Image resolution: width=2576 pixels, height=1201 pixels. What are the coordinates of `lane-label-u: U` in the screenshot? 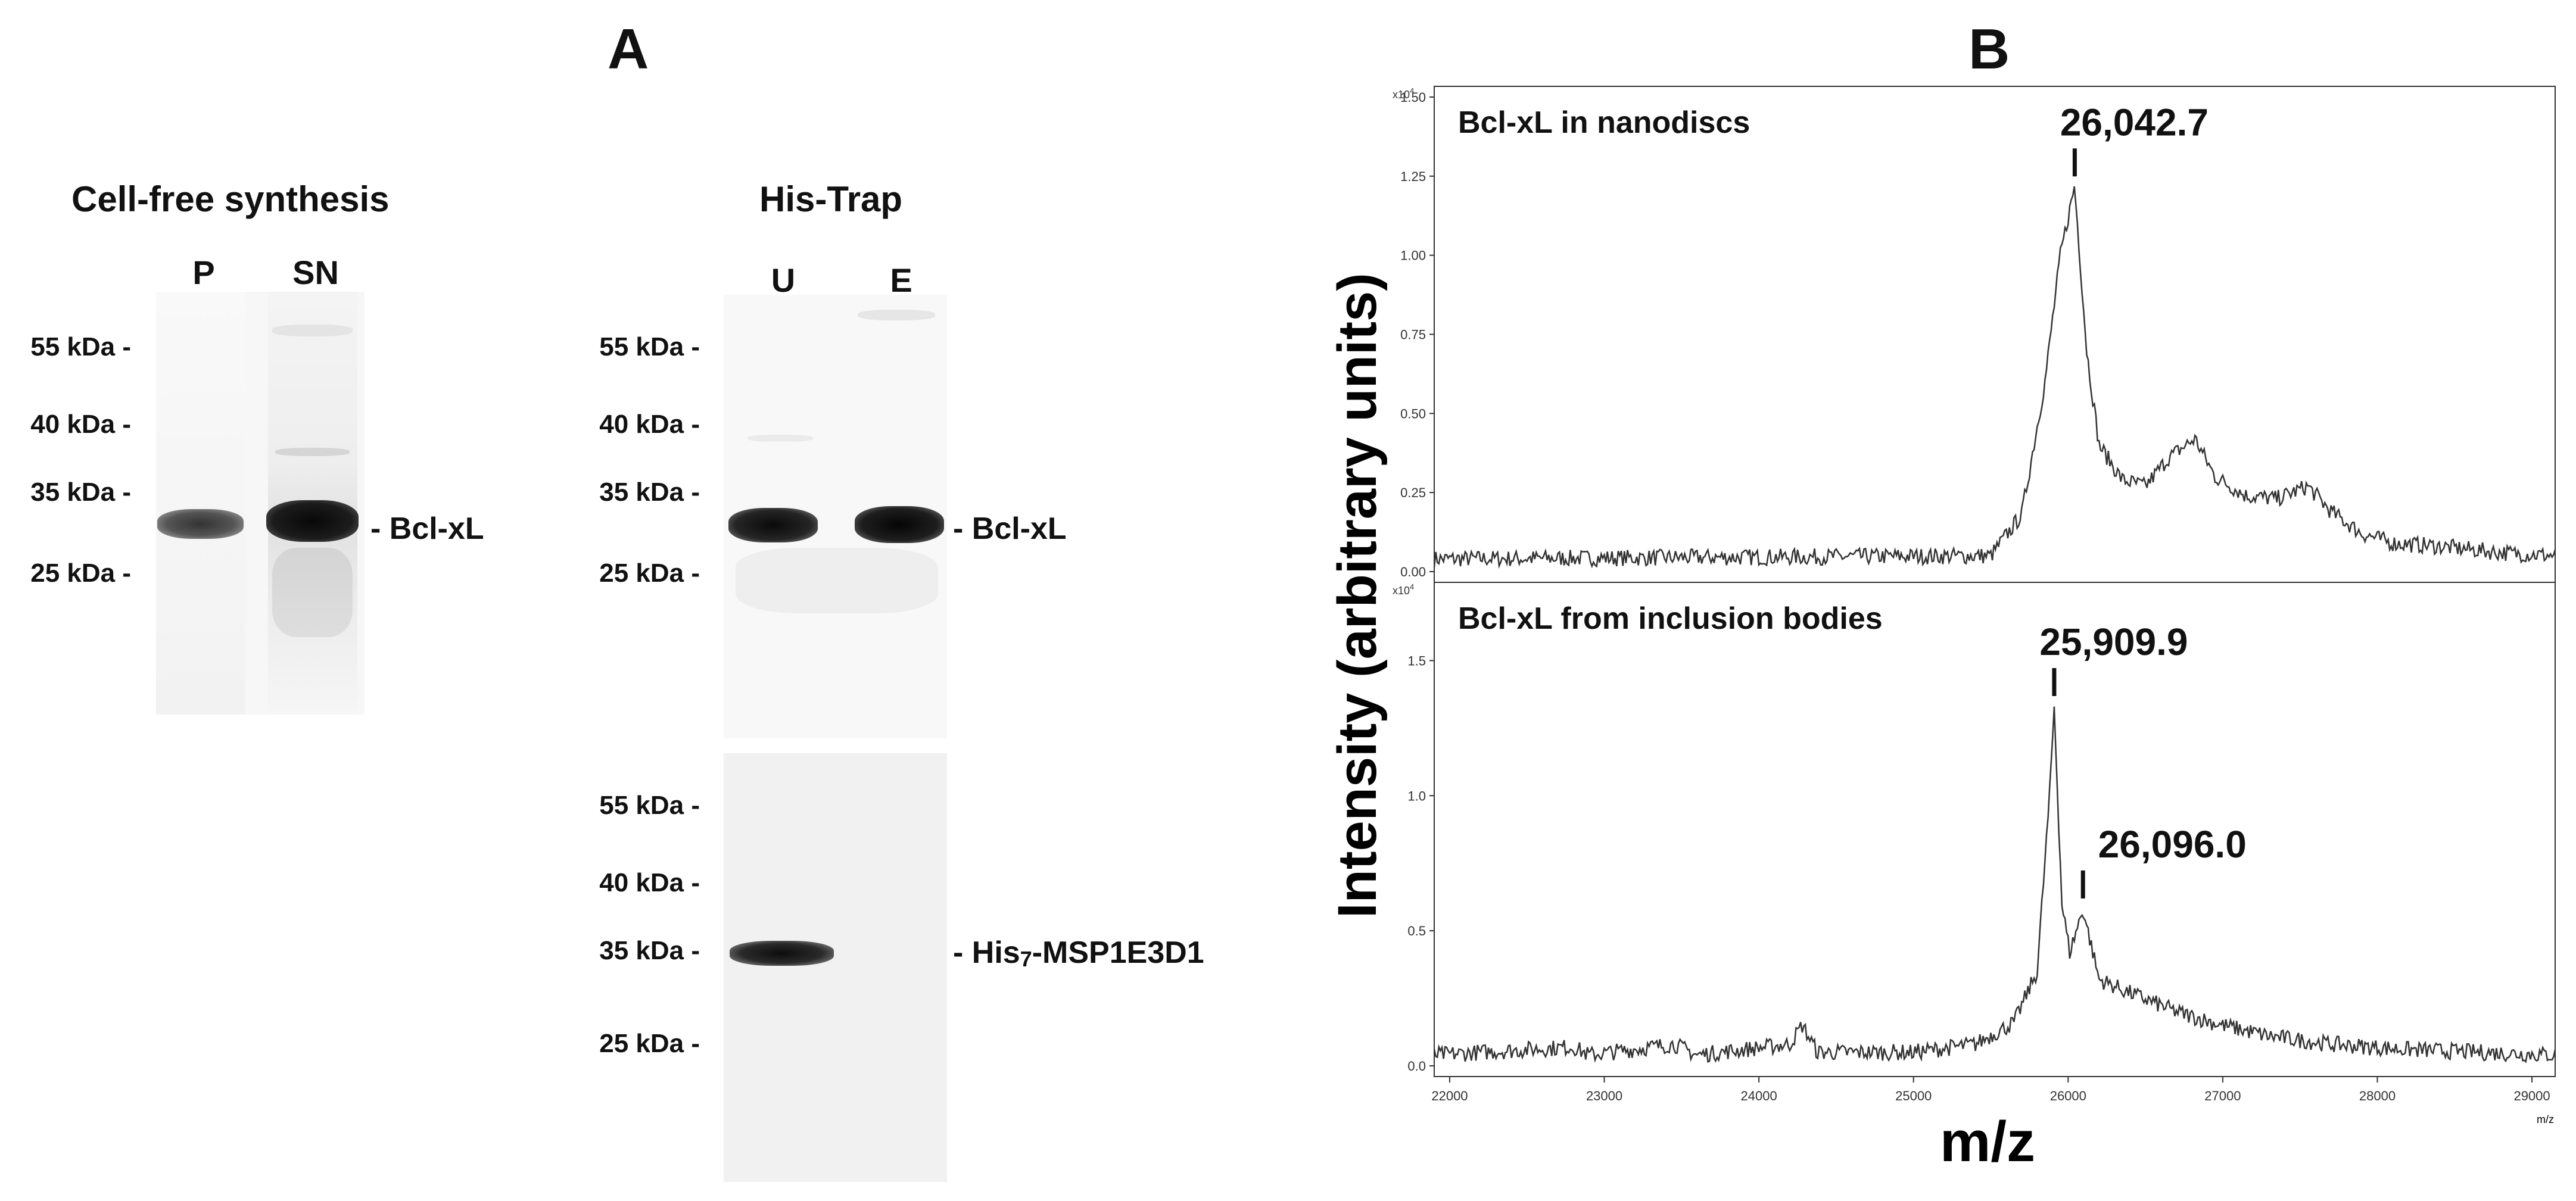 It's located at (783, 280).